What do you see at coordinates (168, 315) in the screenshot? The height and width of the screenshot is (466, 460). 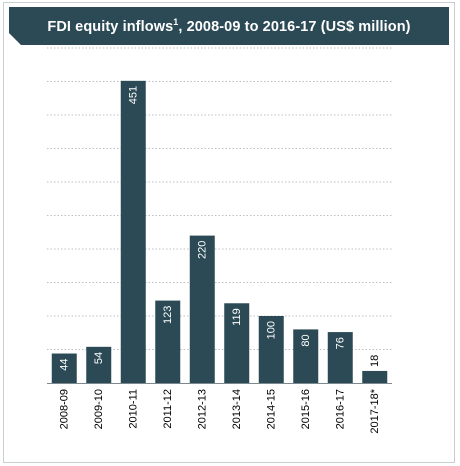 I see `data-label: 123` at bounding box center [168, 315].